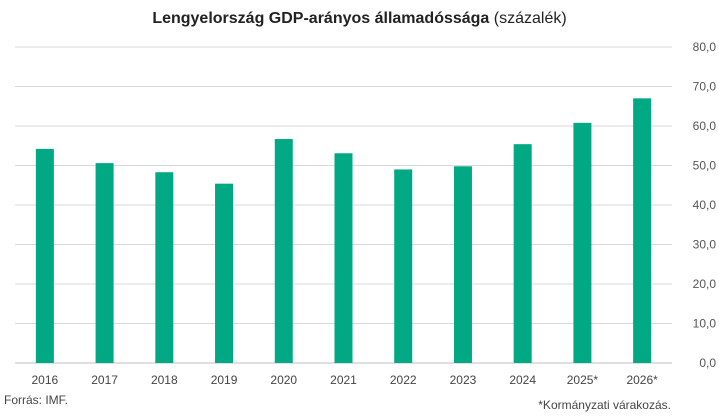  I want to click on y-tick-label: 20,0, so click(705, 284).